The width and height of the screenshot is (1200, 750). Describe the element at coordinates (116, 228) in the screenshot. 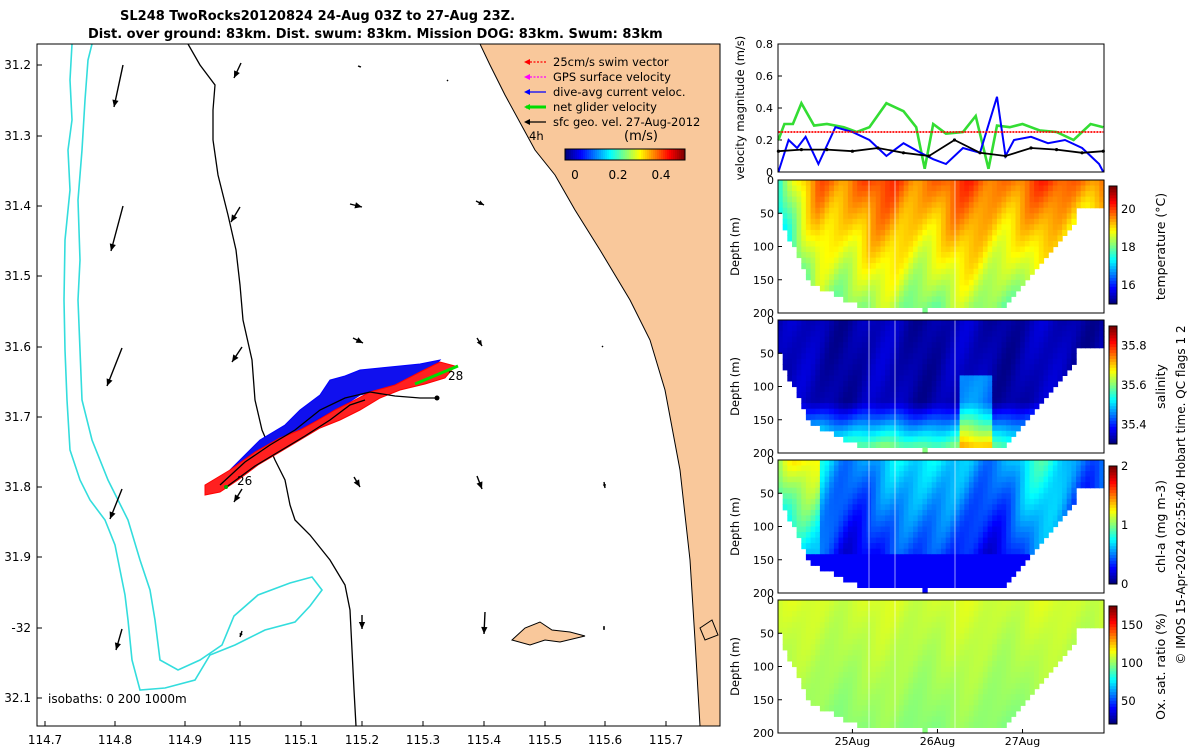

I see `velocity-arrow` at that location.